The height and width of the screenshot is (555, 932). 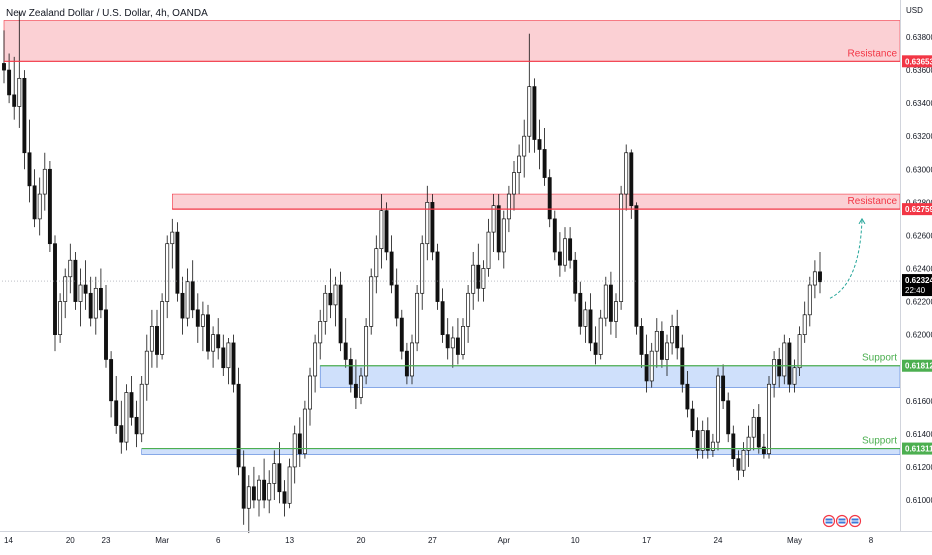 I want to click on support-label: Support, so click(x=879, y=441).